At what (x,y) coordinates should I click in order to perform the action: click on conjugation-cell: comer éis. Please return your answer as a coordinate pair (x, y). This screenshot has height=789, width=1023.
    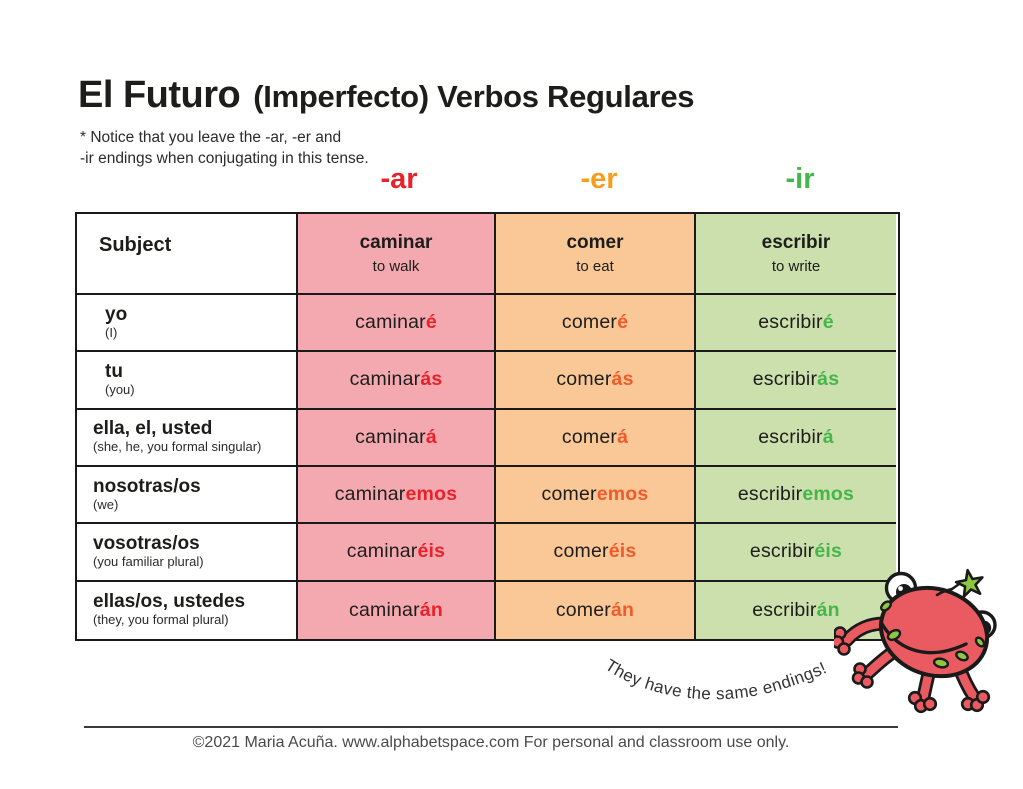
    Looking at the image, I should click on (596, 553).